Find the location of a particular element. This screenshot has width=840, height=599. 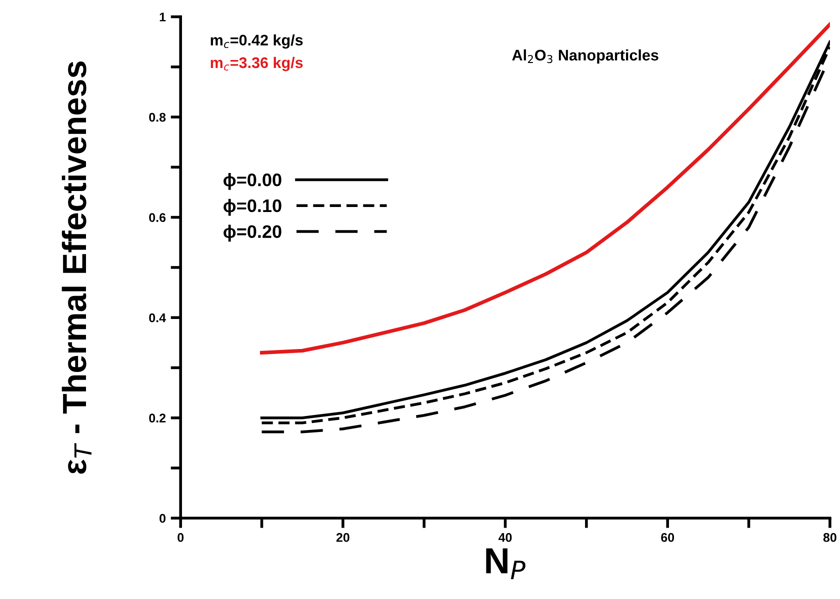

y-tick-label: 1 is located at coordinates (163, 17).